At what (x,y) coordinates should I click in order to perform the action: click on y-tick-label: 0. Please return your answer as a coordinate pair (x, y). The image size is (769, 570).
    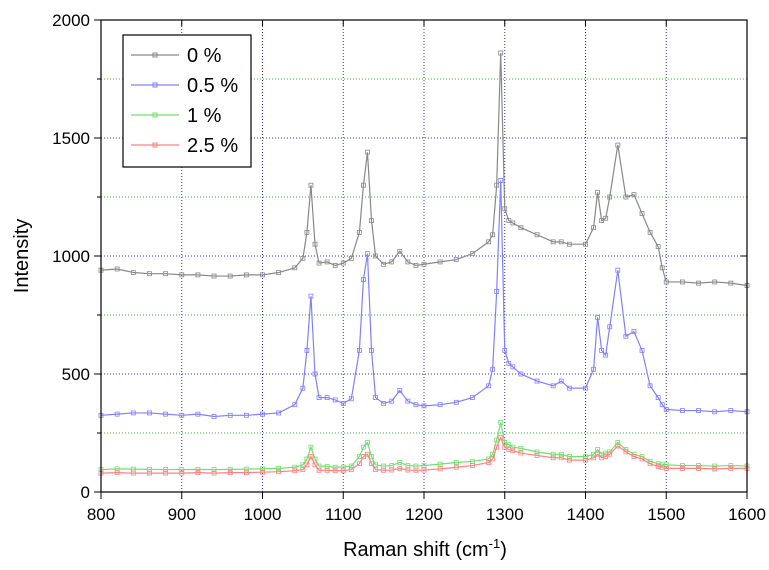
    Looking at the image, I should click on (85, 492).